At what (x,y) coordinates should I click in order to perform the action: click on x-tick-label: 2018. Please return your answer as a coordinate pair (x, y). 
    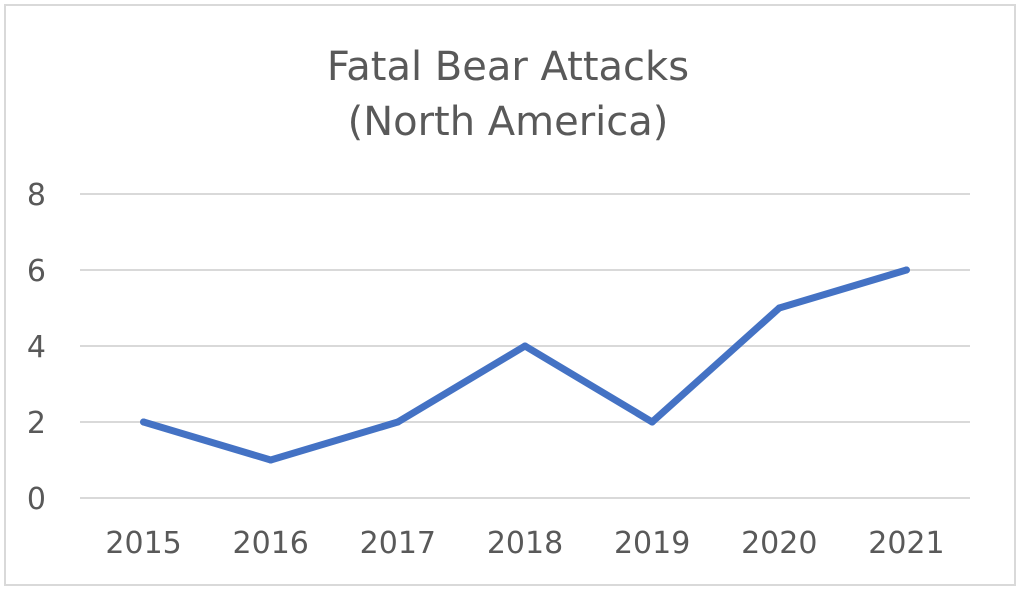
    Looking at the image, I should click on (525, 543).